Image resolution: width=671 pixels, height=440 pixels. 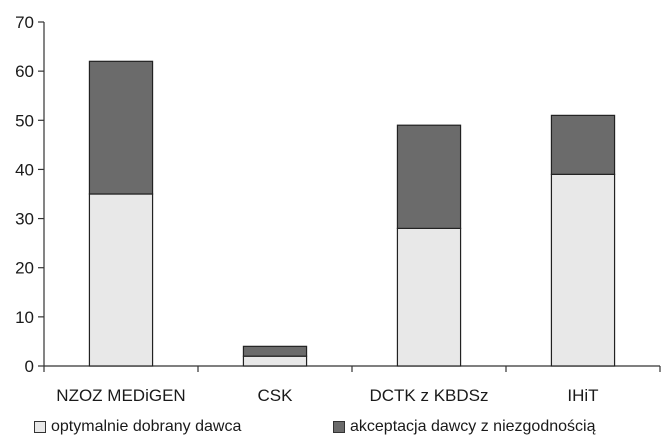 I want to click on legend-label-optimal: optymalnie dobrany dawca, so click(x=146, y=426).